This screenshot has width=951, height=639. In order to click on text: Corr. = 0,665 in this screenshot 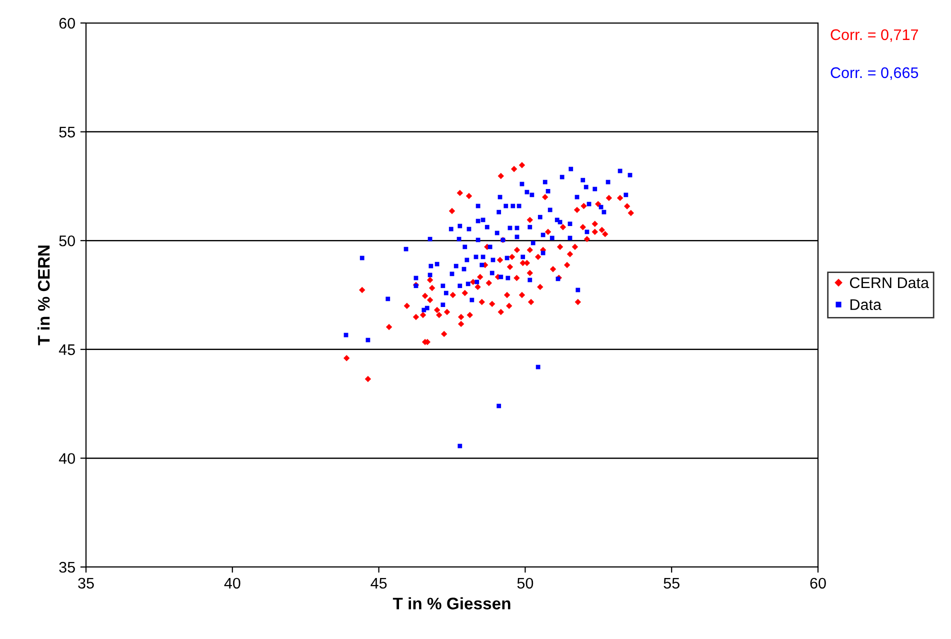, I will do `click(874, 73)`.